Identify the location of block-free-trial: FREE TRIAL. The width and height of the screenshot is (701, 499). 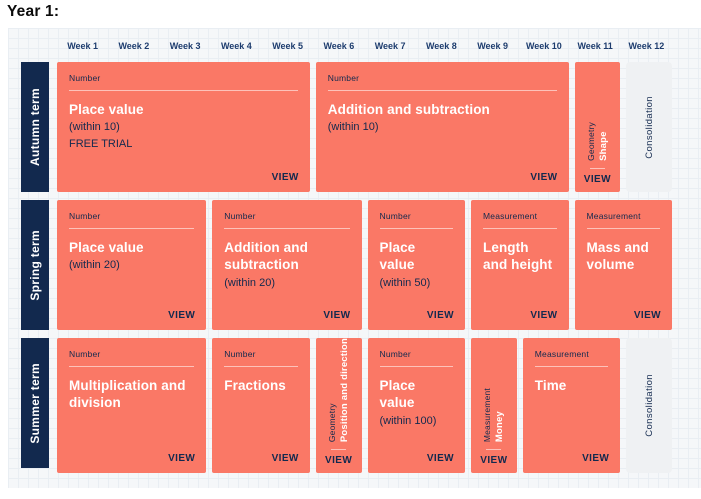
(101, 144).